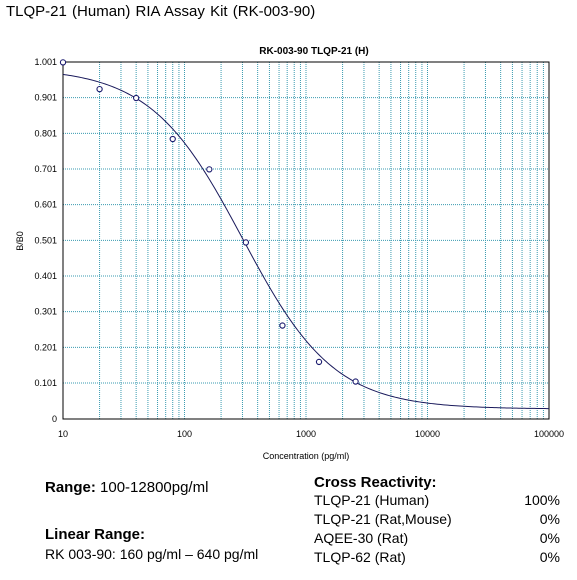 Image resolution: width=577 pixels, height=580 pixels. What do you see at coordinates (427, 434) in the screenshot?
I see `x-tick-label: 10000` at bounding box center [427, 434].